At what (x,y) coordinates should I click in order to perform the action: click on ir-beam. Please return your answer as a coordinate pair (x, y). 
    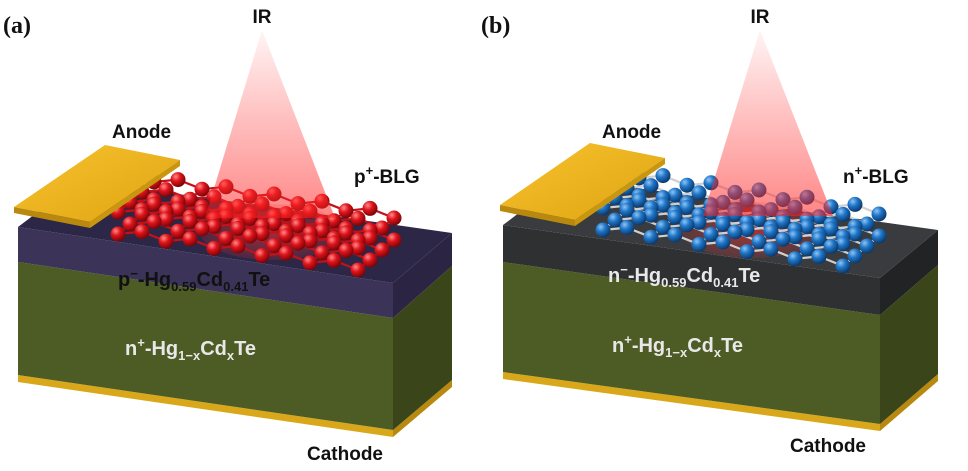
    Looking at the image, I should click on (768, 123).